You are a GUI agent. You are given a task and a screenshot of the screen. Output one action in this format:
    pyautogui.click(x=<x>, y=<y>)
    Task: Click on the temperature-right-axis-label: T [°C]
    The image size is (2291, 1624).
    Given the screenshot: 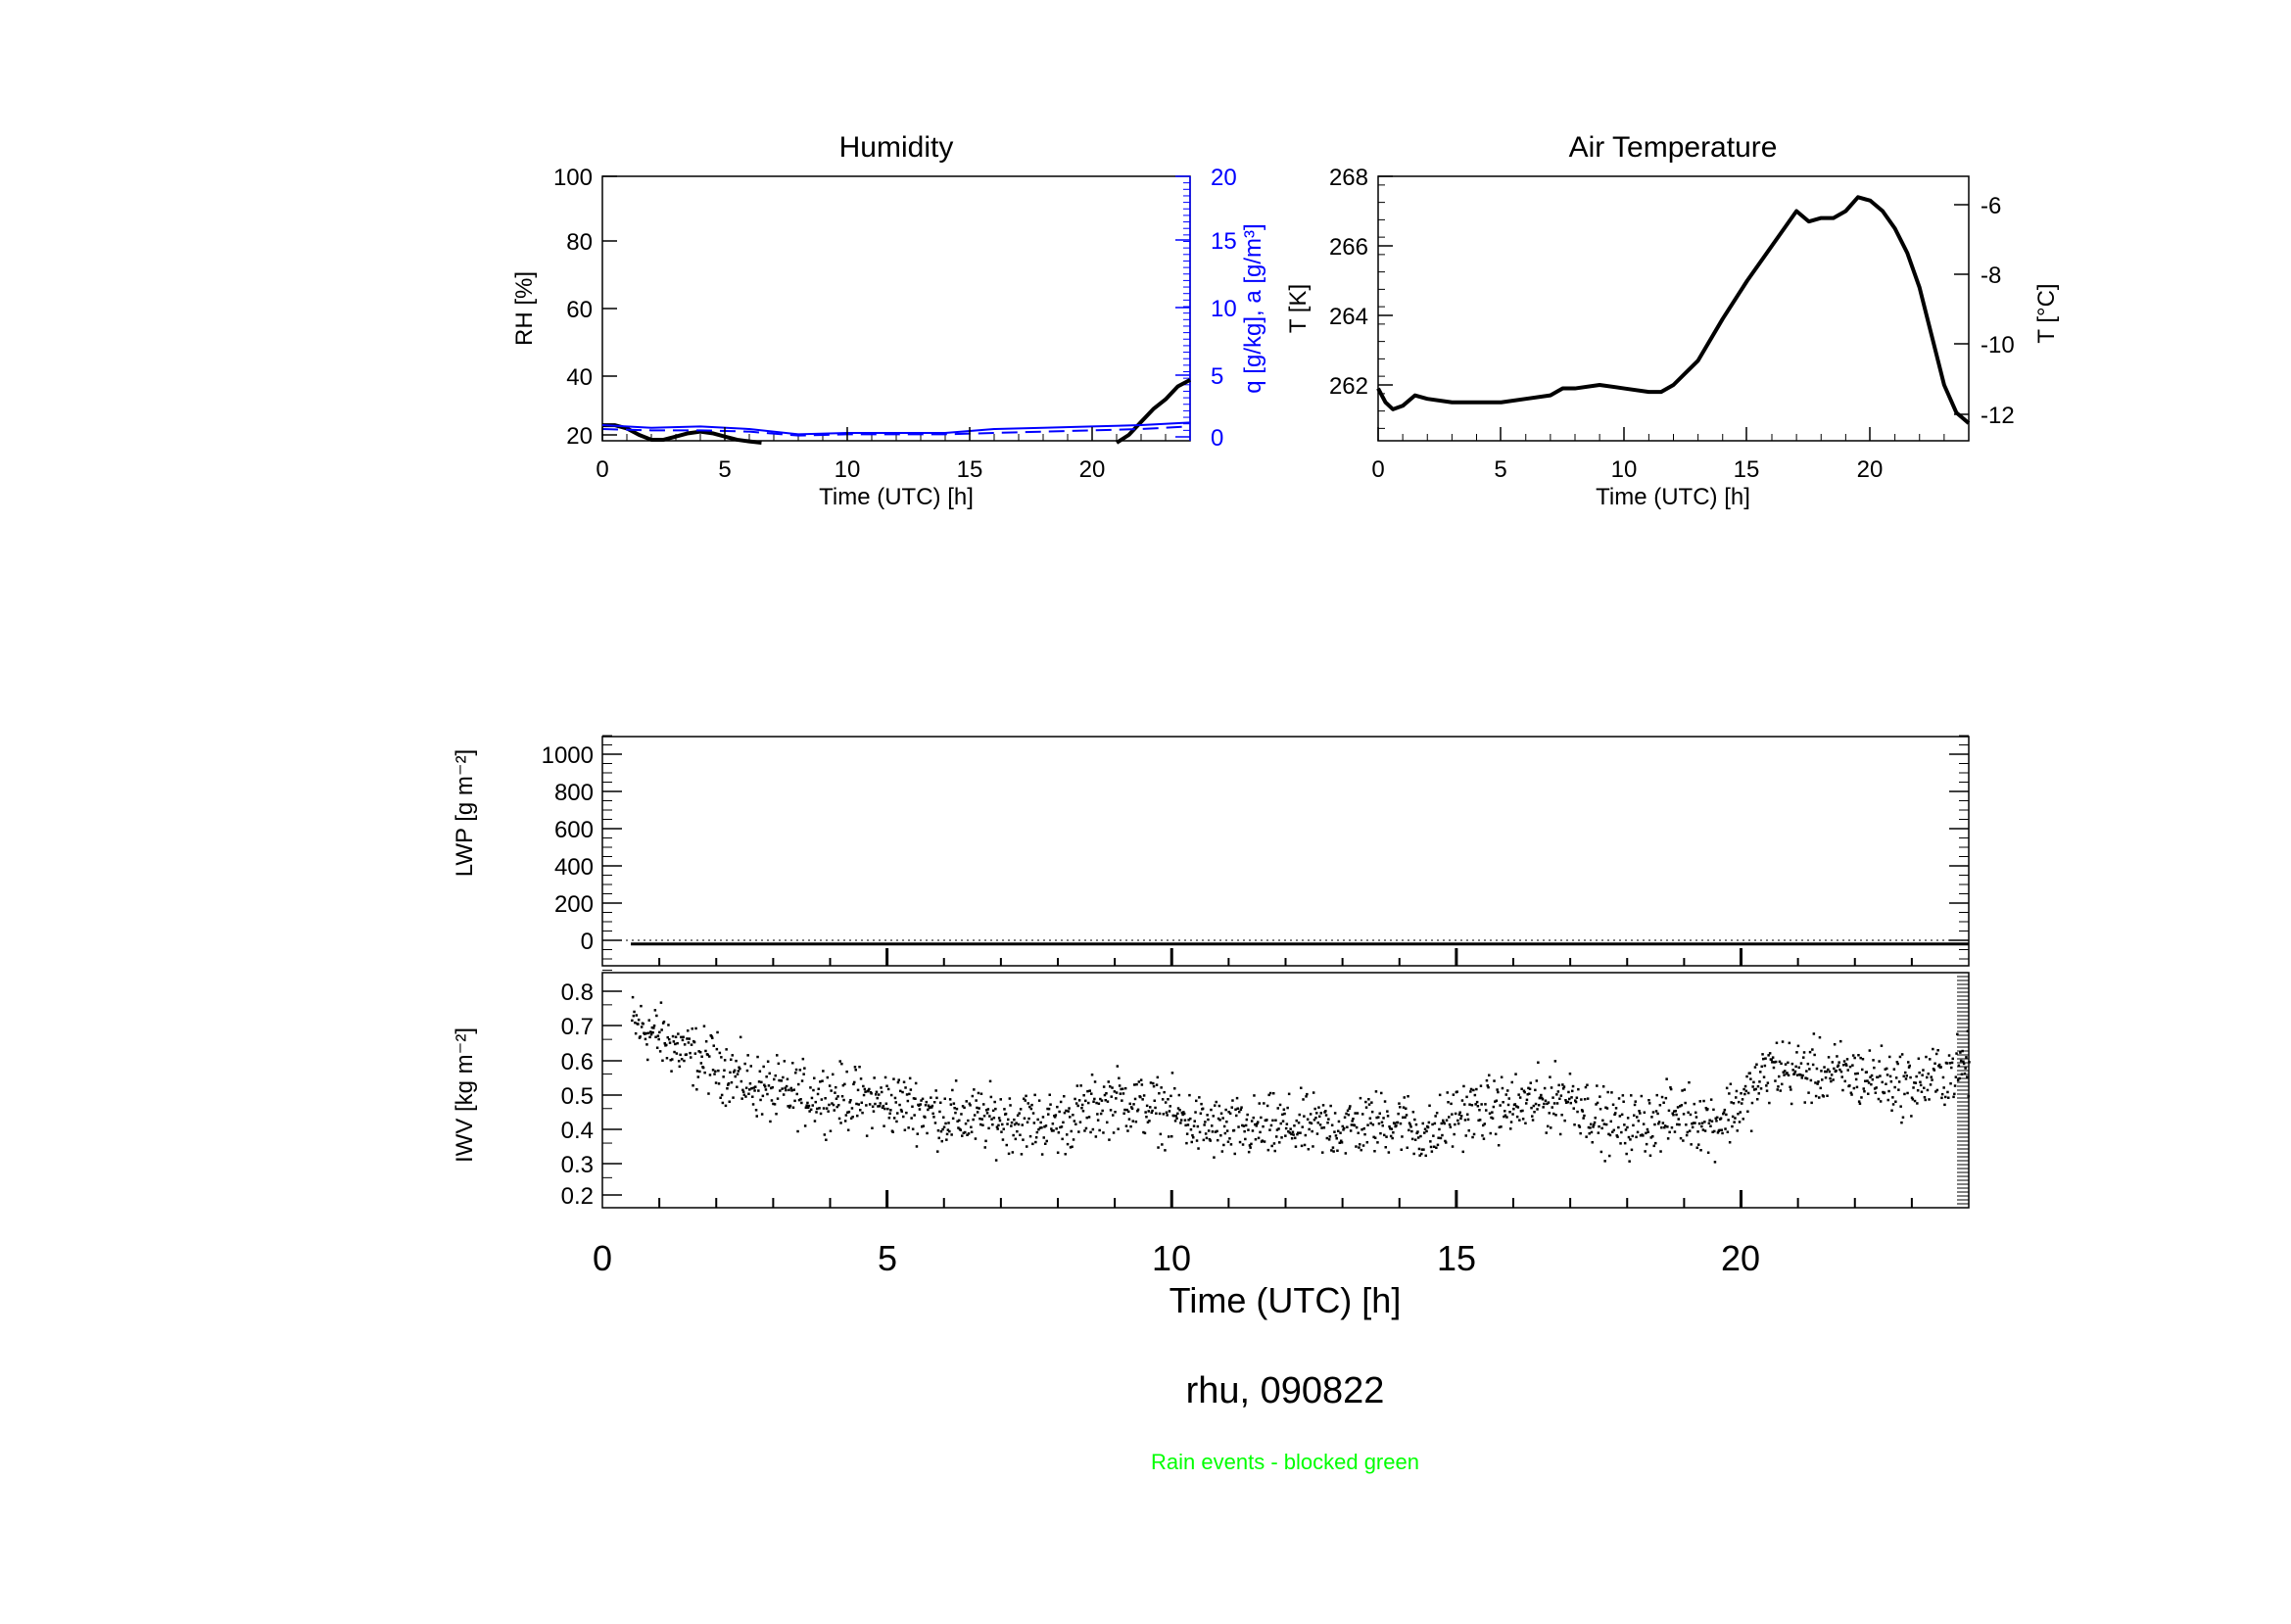 What is the action you would take?
    pyautogui.click(x=2046, y=313)
    